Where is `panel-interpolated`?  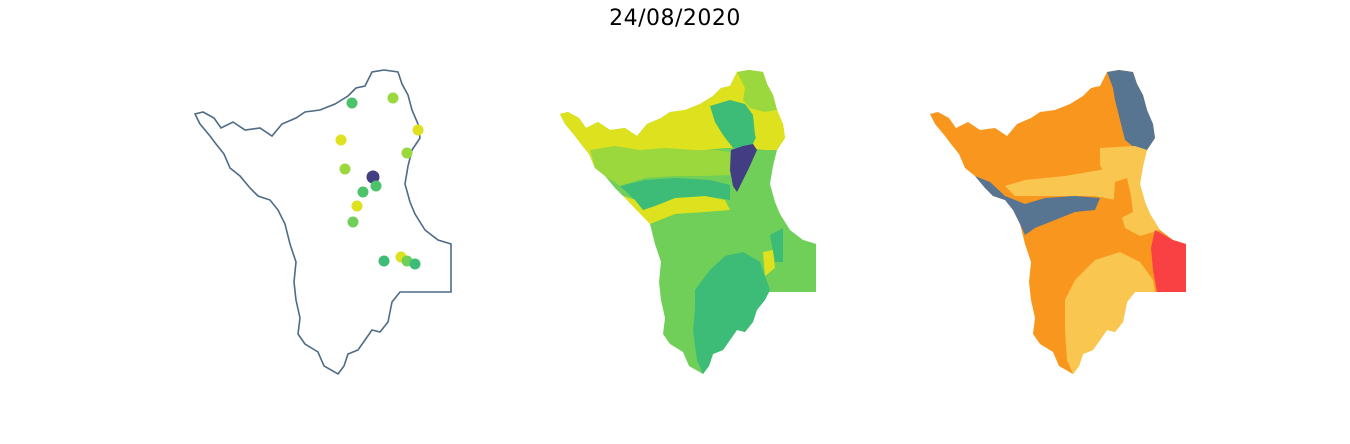 panel-interpolated is located at coordinates (688, 222).